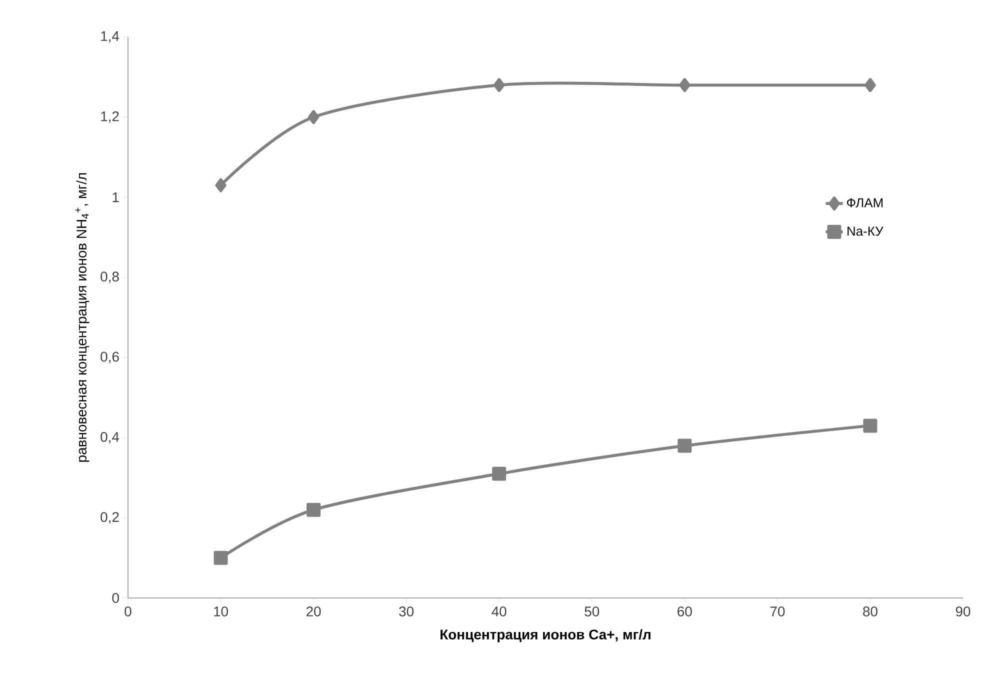  What do you see at coordinates (109, 518) in the screenshot?
I see `y-tick-label: 0,2` at bounding box center [109, 518].